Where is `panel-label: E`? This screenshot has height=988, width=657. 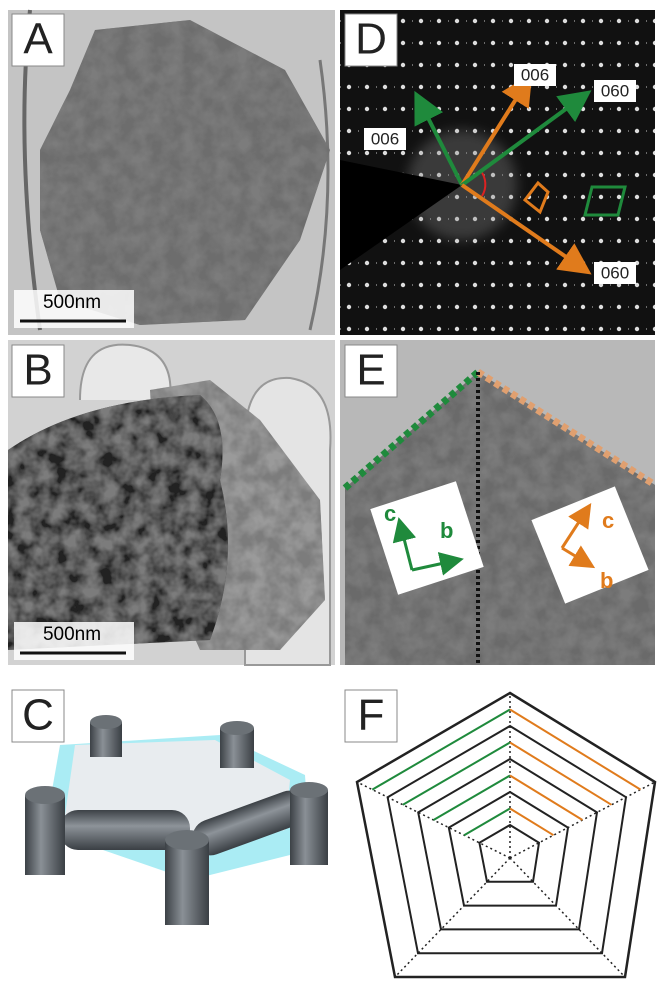
panel-label: E is located at coordinates (370, 370).